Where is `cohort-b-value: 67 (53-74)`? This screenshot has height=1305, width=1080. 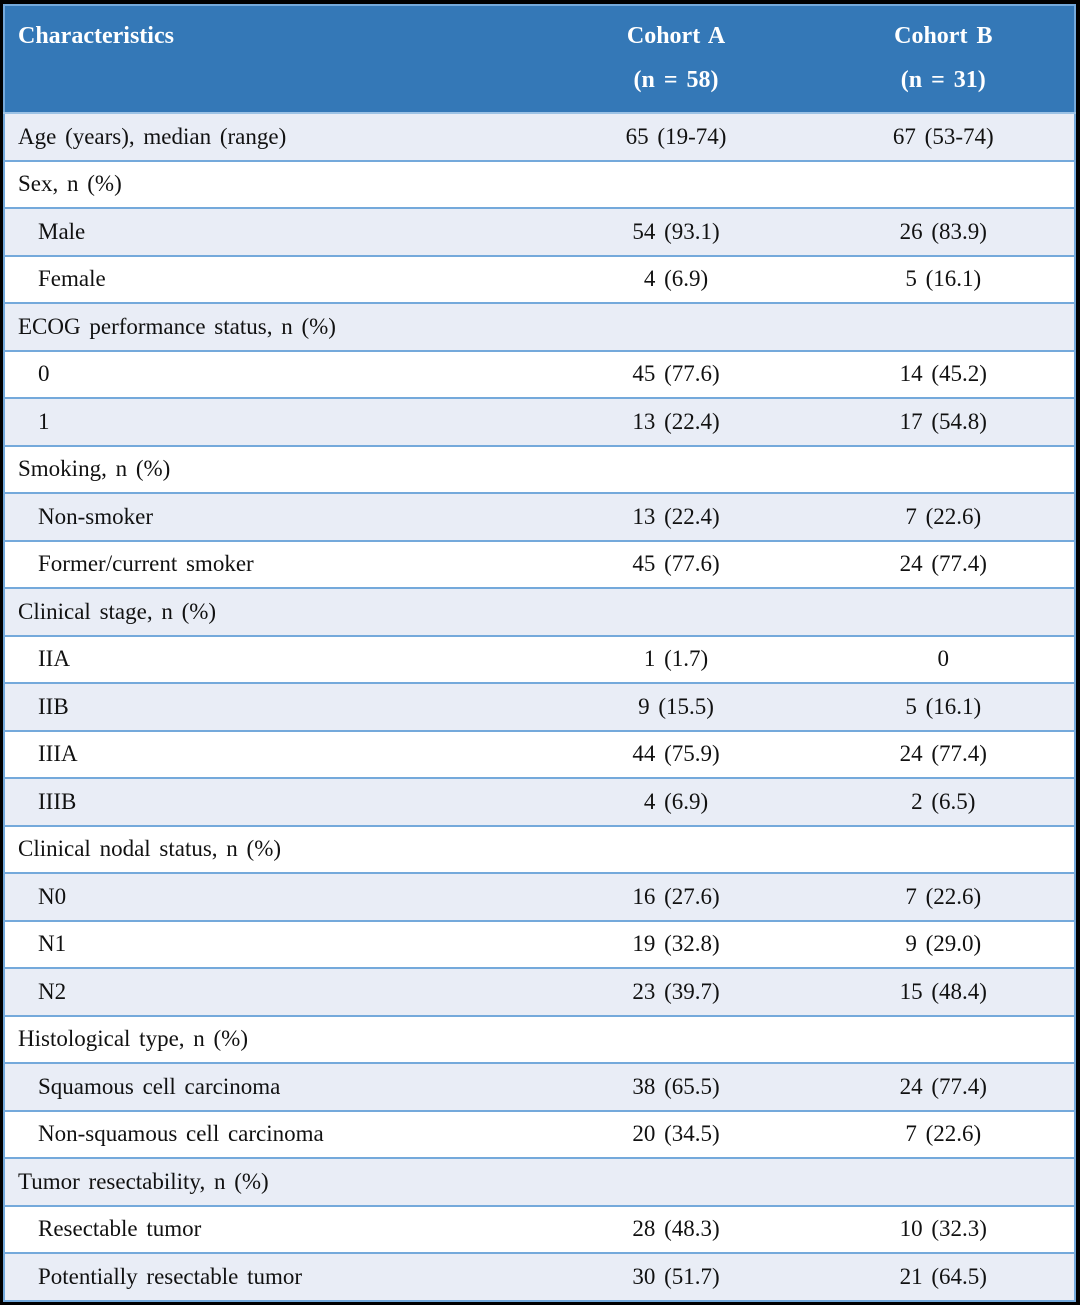
cohort-b-value: 67 (53-74) is located at coordinates (943, 137).